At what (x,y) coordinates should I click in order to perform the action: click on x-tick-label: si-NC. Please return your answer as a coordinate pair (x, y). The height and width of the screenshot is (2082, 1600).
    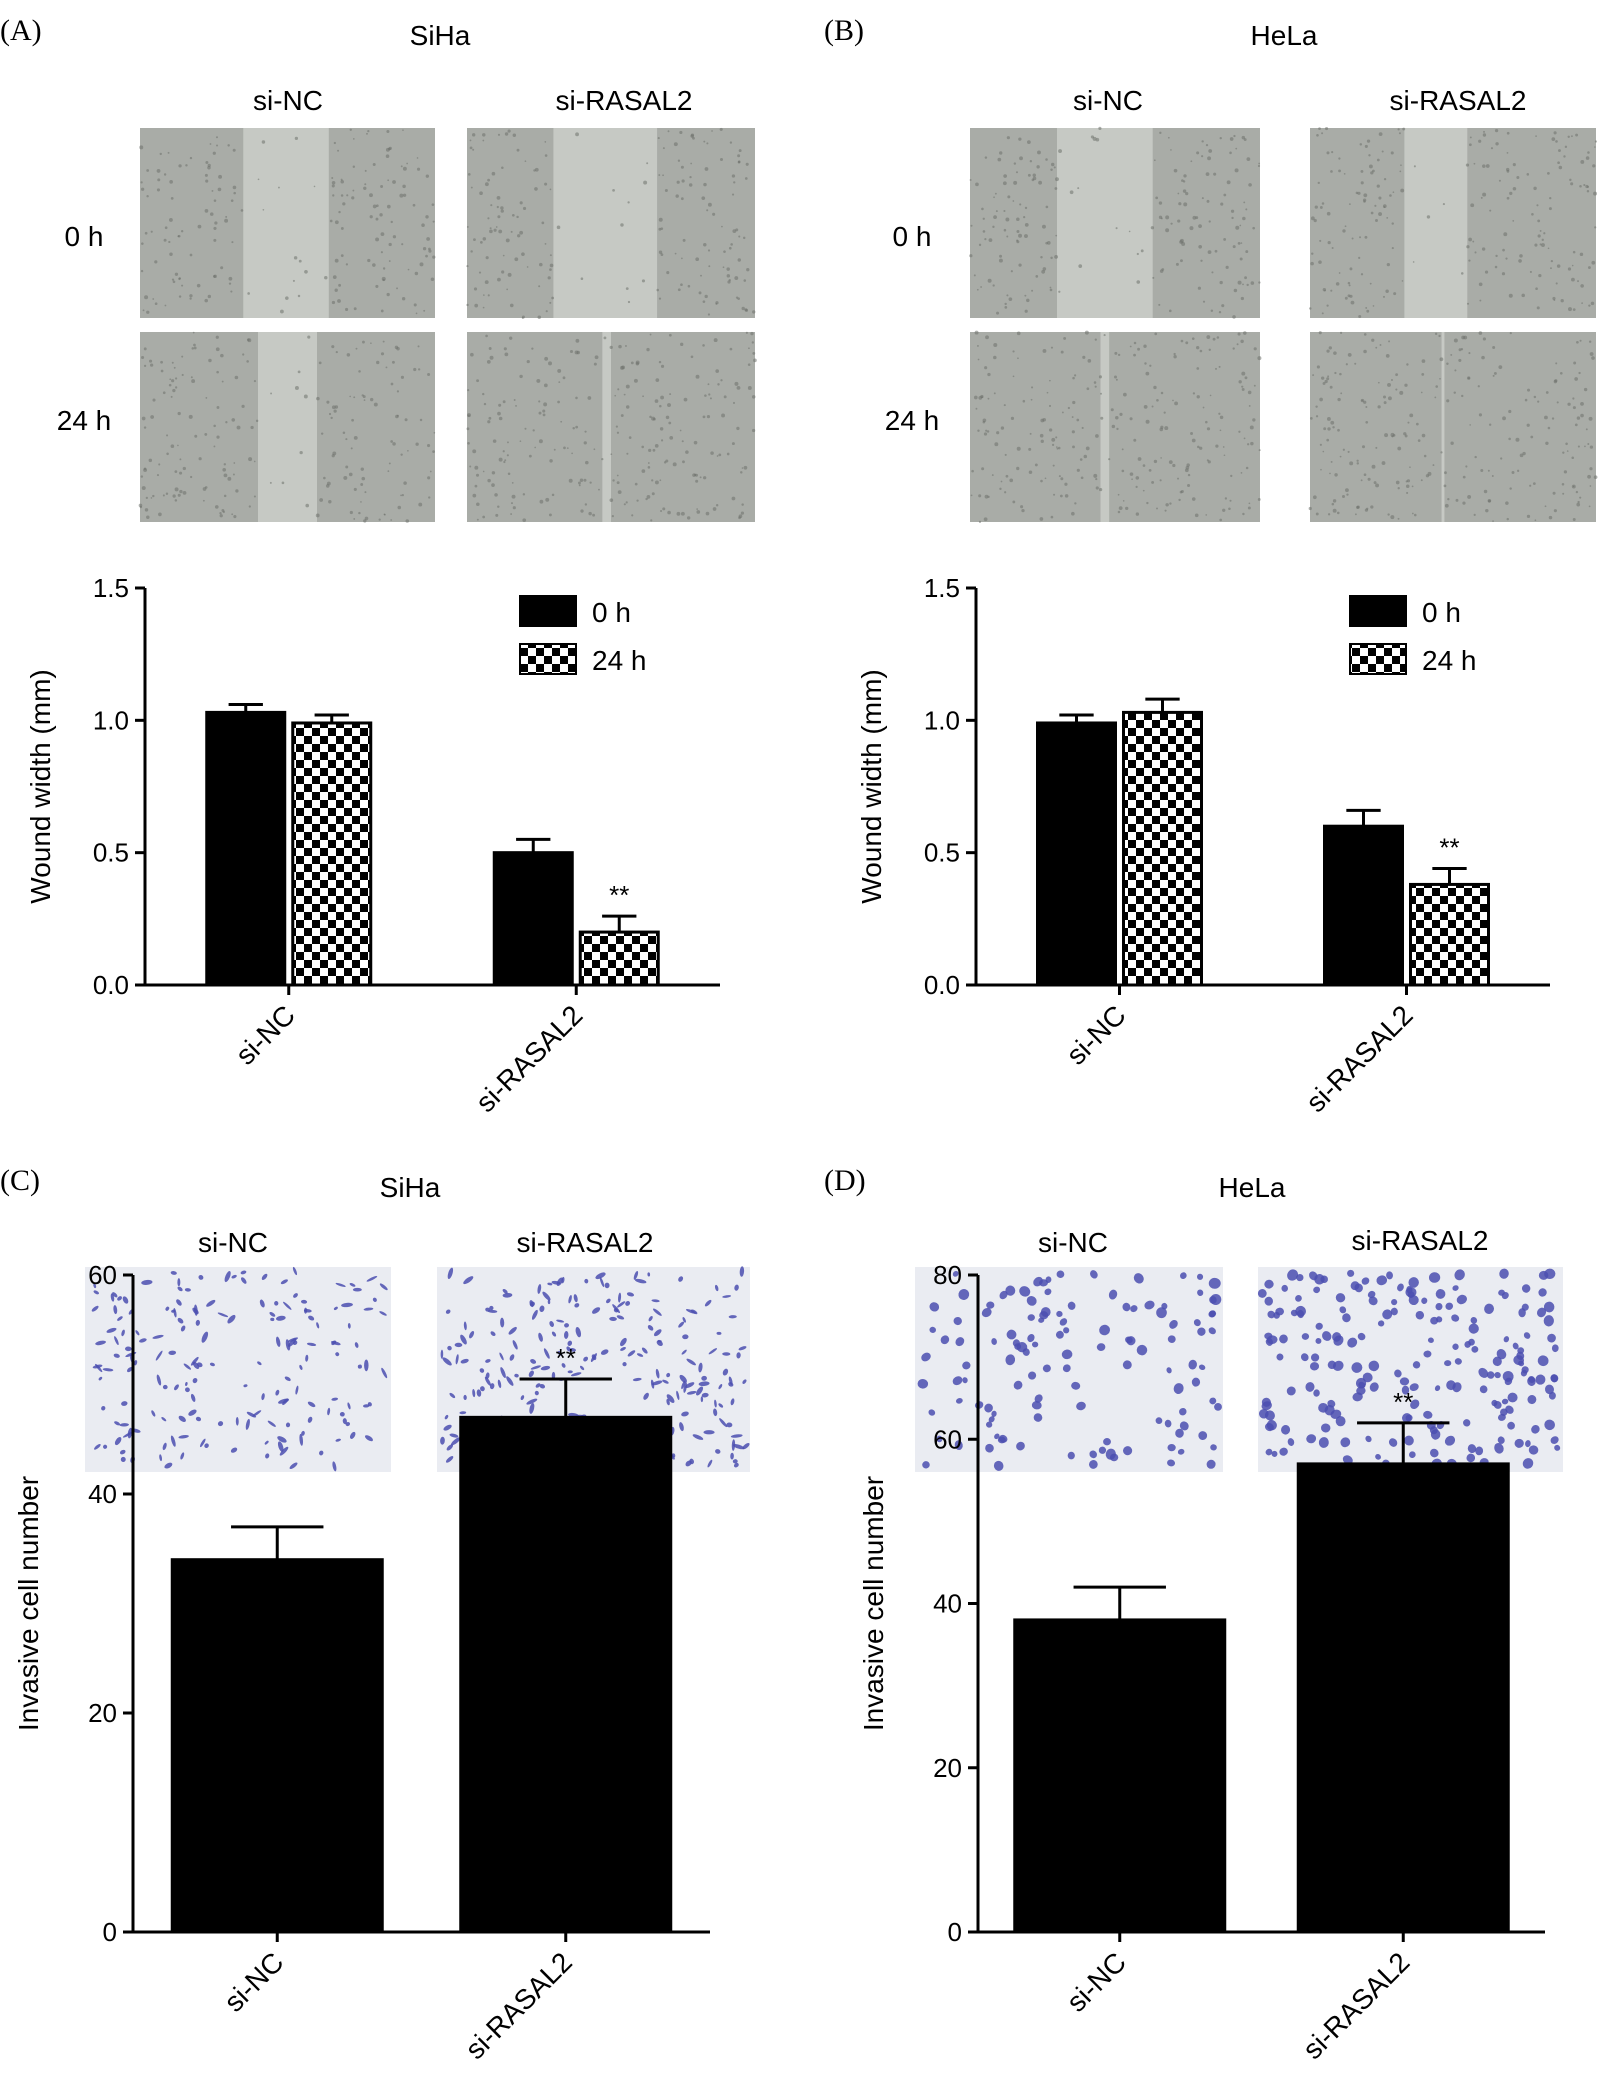
    Looking at the image, I should click on (265, 1034).